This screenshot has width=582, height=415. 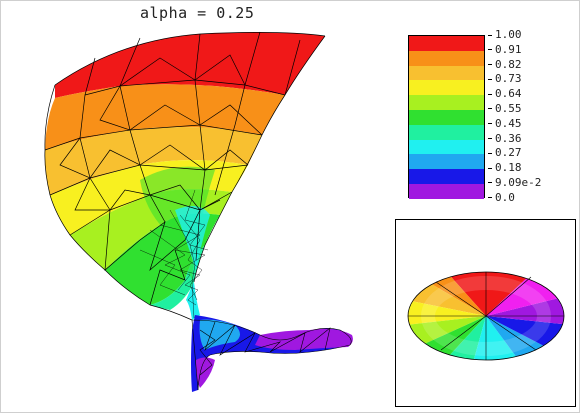 What do you see at coordinates (528, 153) in the screenshot?
I see `legend-label: 0.27` at bounding box center [528, 153].